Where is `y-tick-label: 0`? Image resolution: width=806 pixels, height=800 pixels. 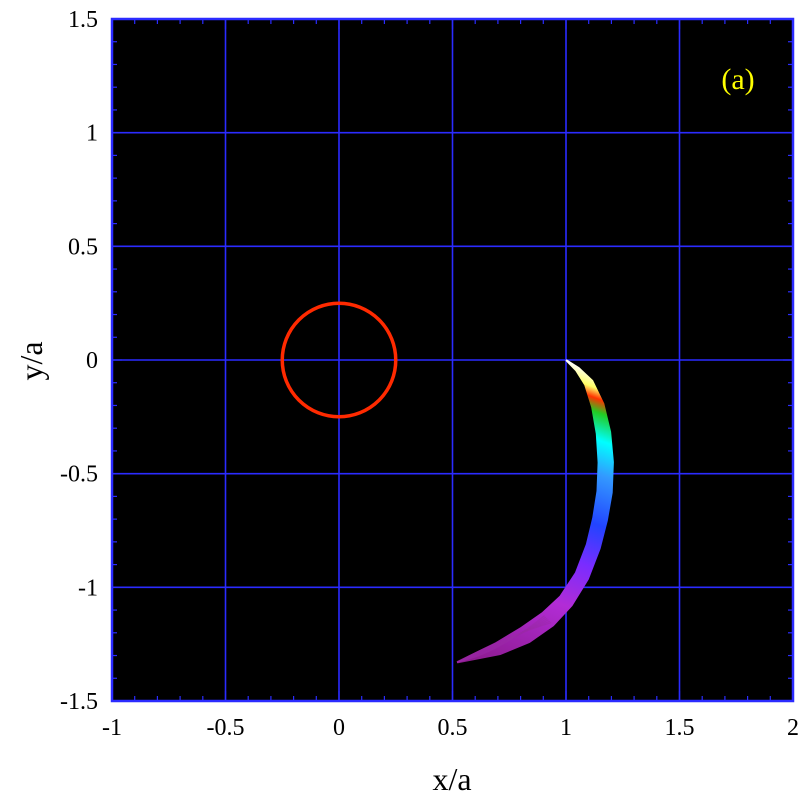
y-tick-label: 0 is located at coordinates (92, 361).